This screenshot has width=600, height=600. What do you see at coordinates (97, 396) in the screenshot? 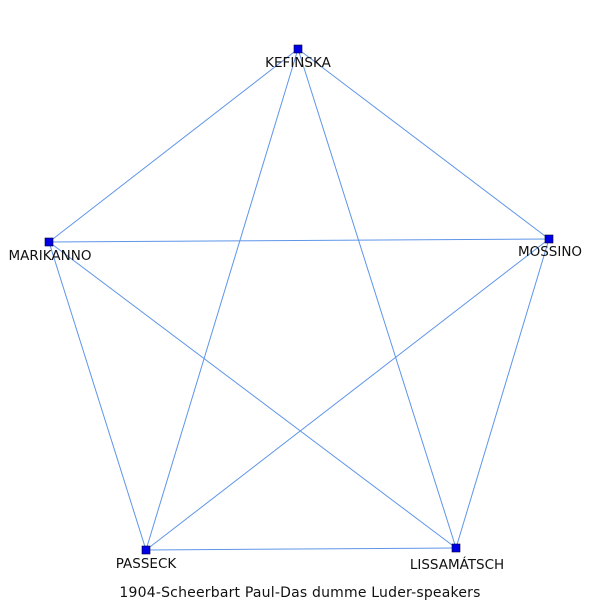
I see `edge-marikanno-passeck` at bounding box center [97, 396].